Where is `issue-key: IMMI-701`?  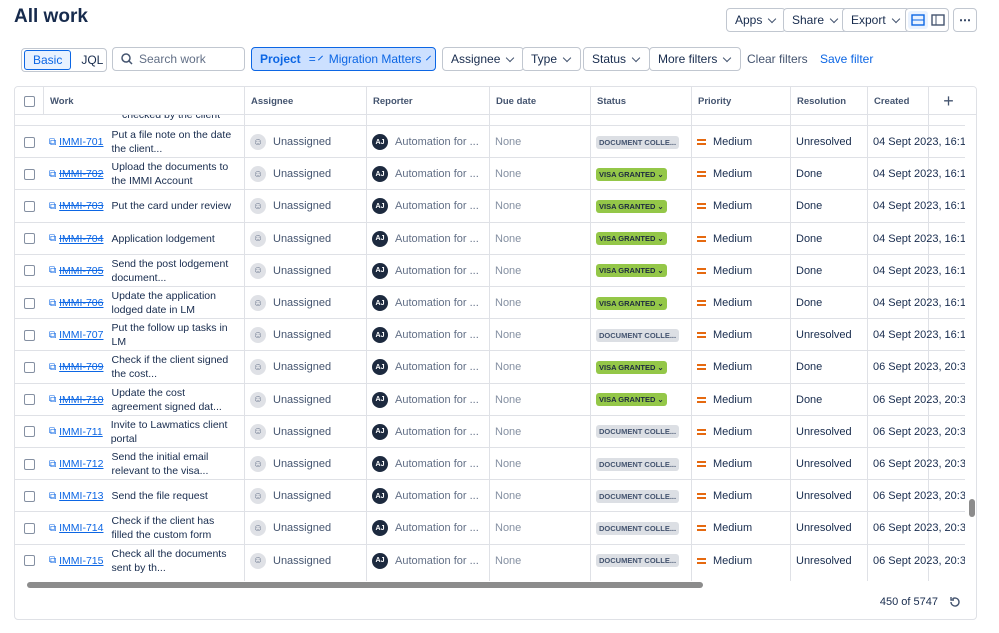 issue-key: IMMI-701 is located at coordinates (81, 142).